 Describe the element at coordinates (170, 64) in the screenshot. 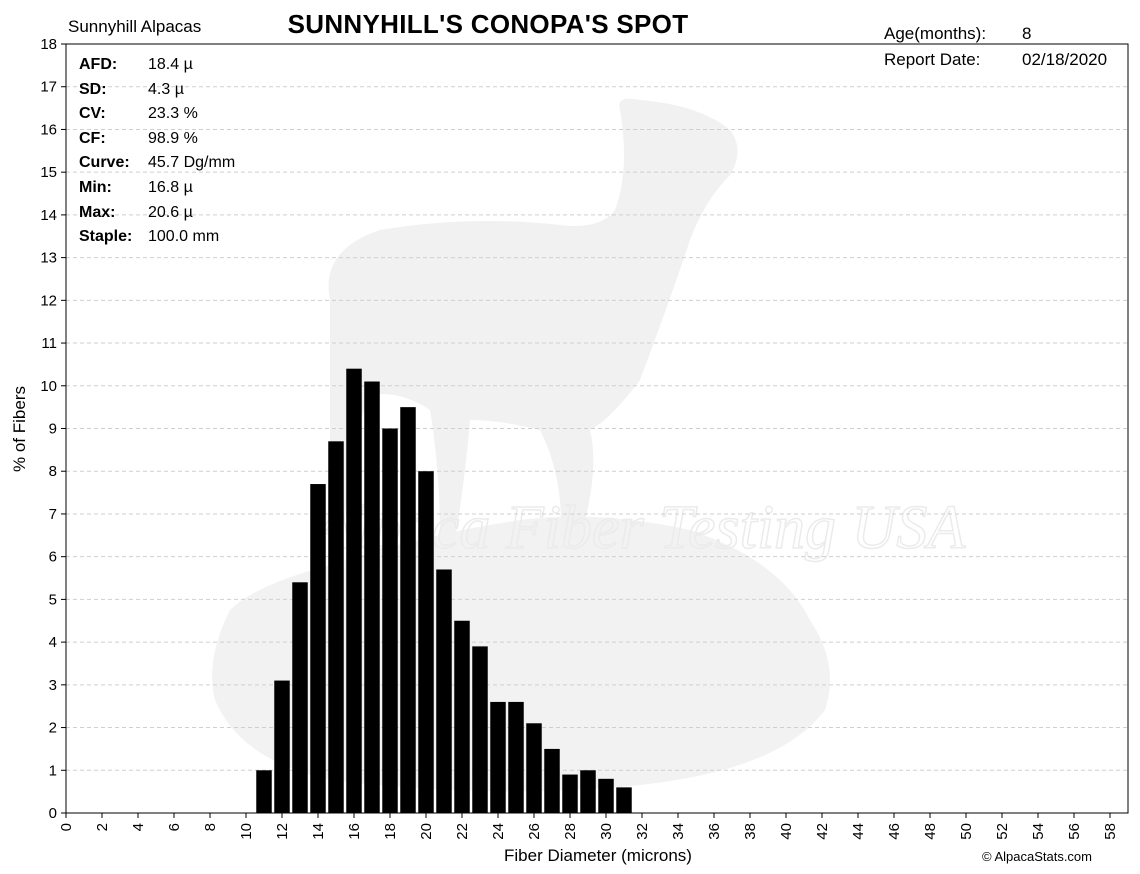

I see `stat-afd-value: 18.4 µ` at that location.